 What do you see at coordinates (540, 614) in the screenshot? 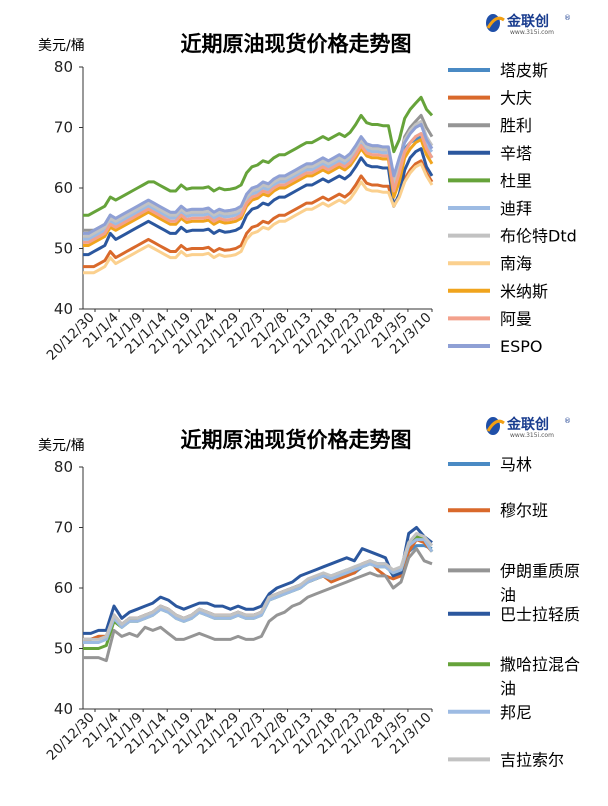
I see `legend-label: 巴士拉轻质` at bounding box center [540, 614].